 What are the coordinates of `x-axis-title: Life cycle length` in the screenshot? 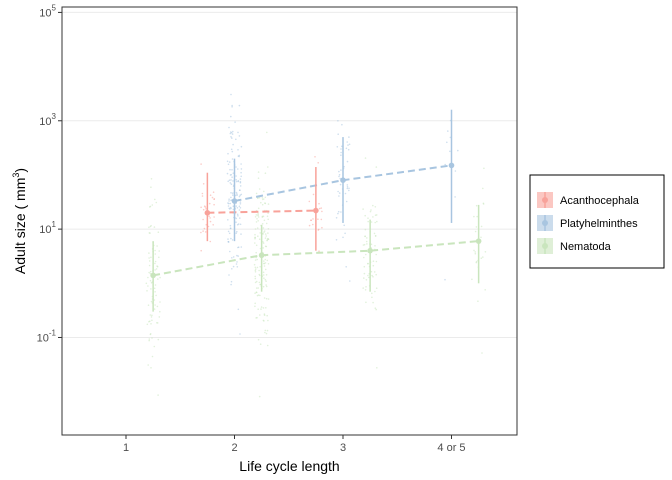 It's located at (289, 466).